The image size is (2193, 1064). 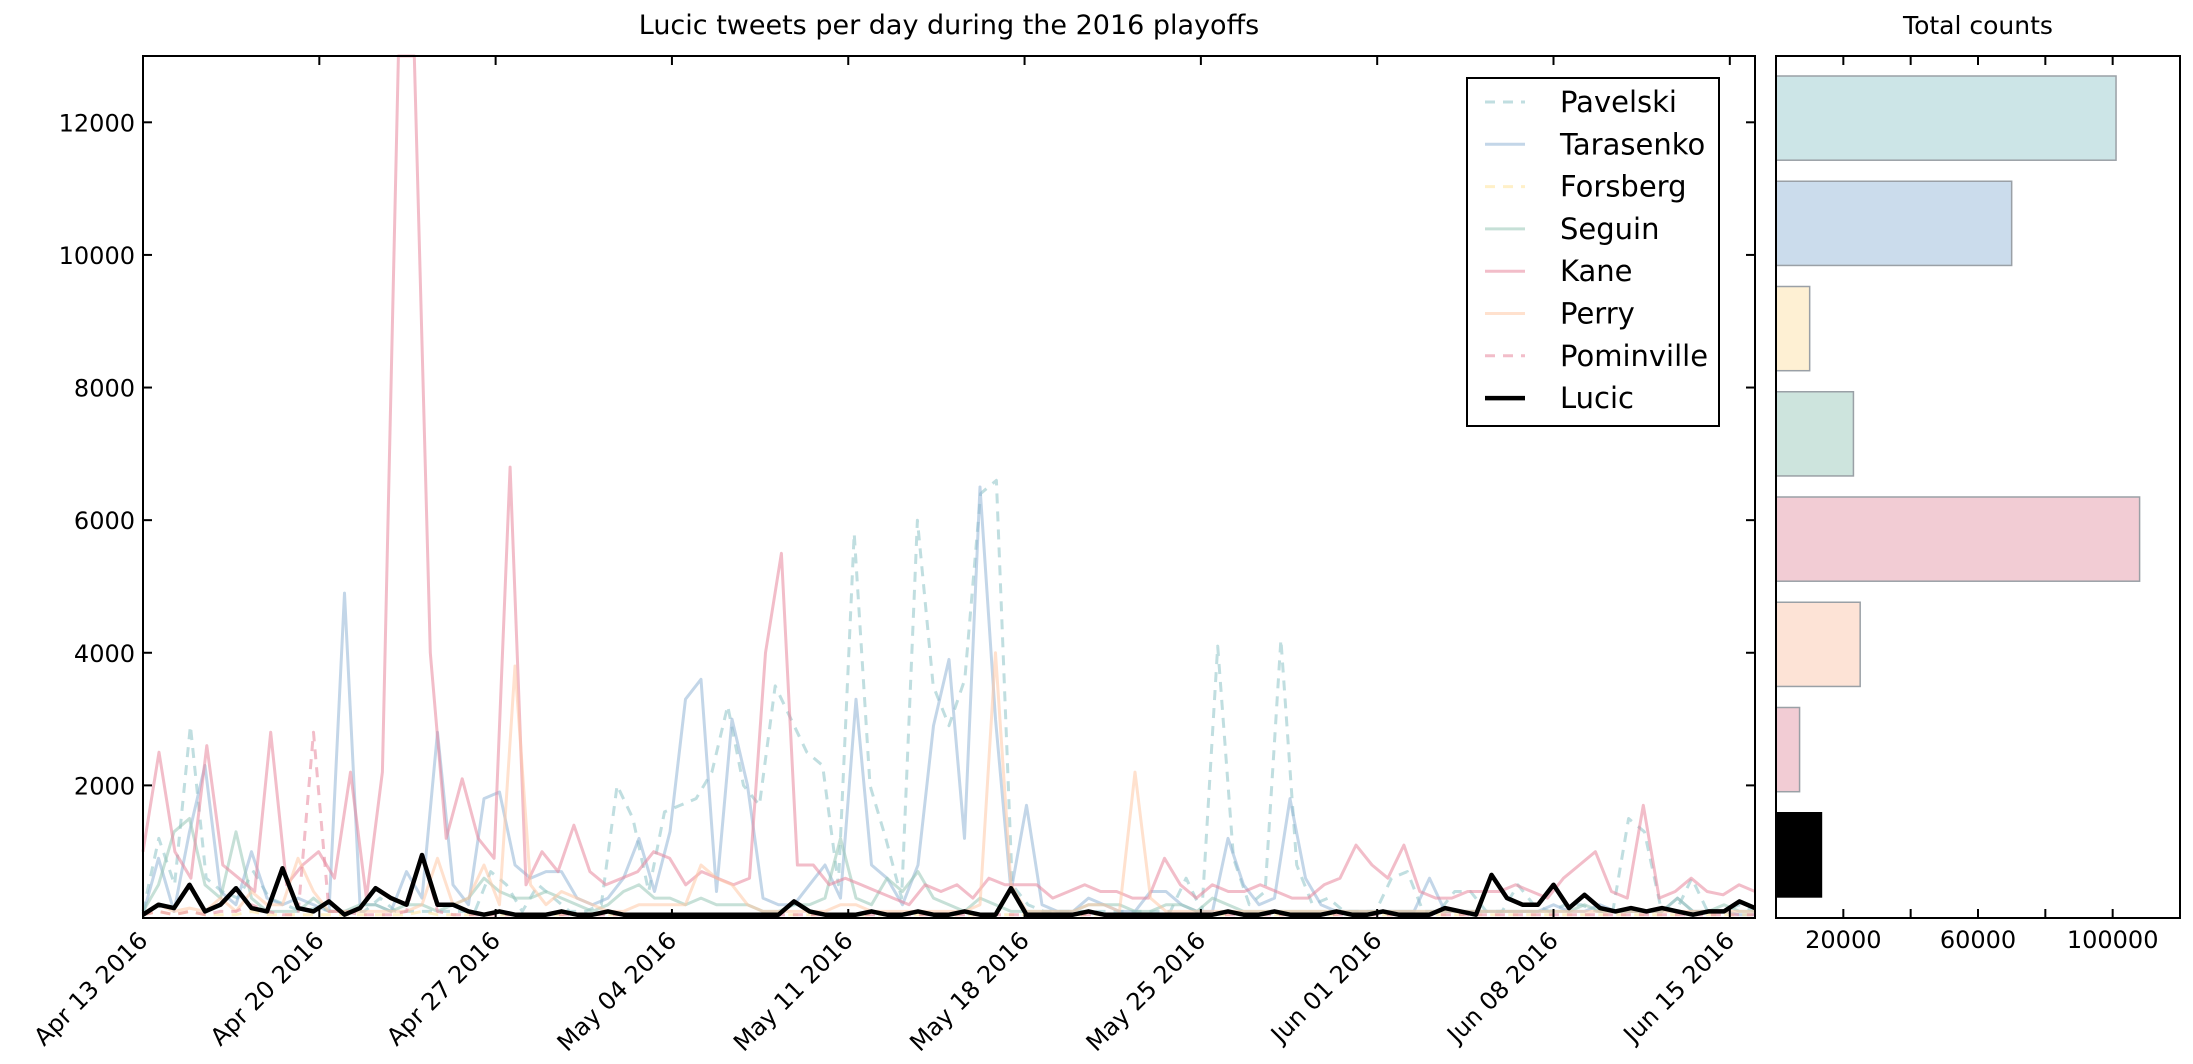 I want to click on x-tick-label: Jun 01 2016, so click(x=1325, y=987).